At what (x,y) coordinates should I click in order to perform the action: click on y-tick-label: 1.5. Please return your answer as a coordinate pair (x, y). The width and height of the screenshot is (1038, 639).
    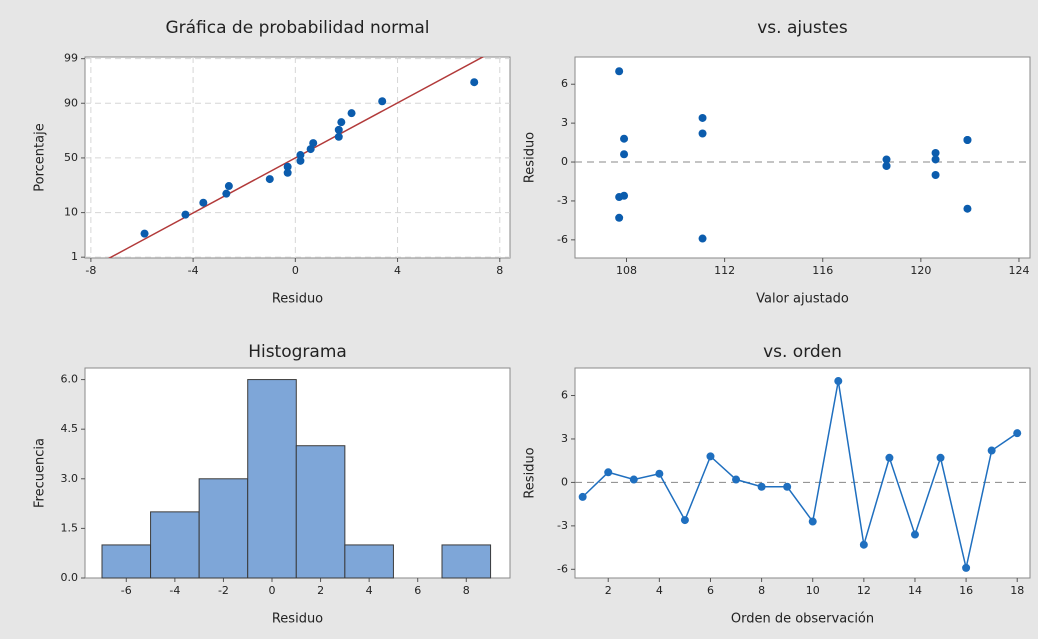
    Looking at the image, I should click on (70, 527).